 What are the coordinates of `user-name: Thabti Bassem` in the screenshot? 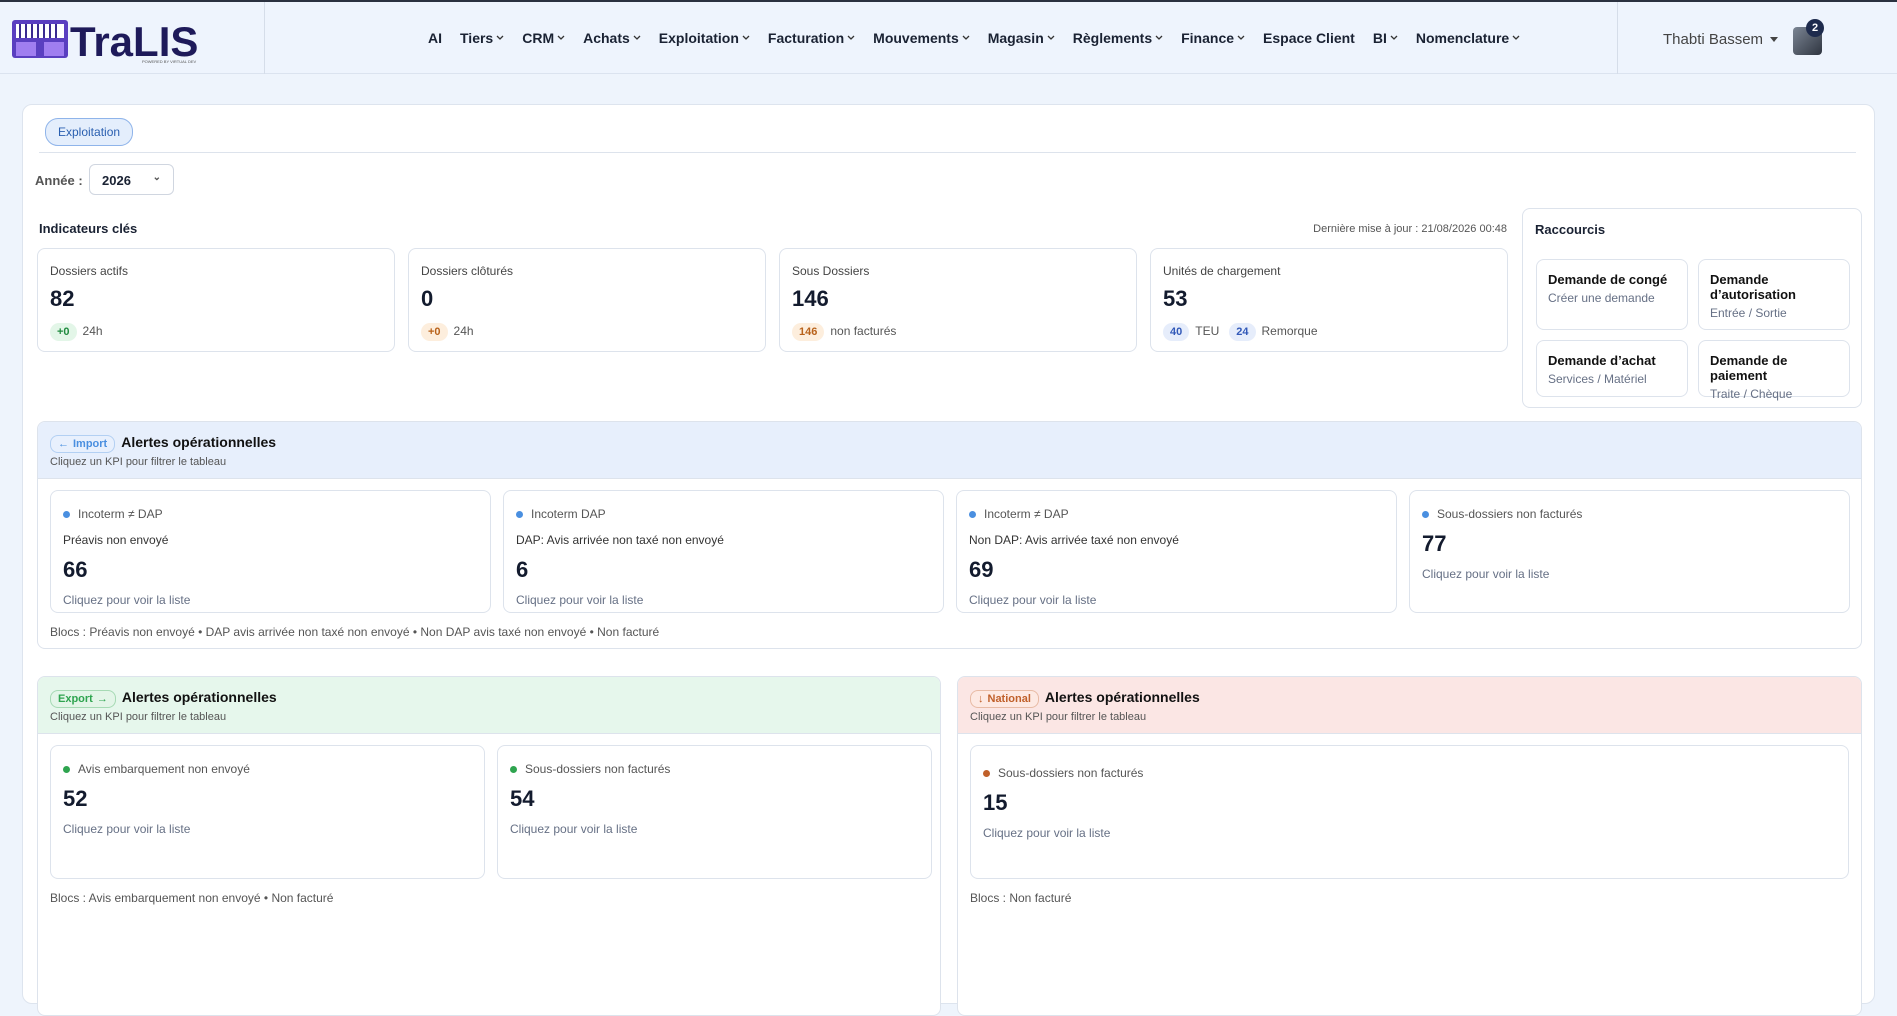 It's located at (1713, 39).